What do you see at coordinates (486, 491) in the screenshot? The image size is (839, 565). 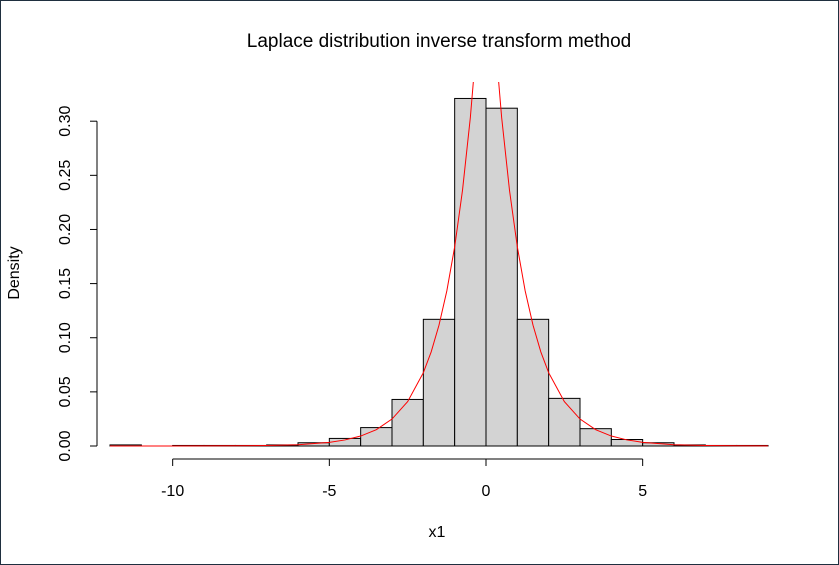 I see `x-tick-label: 0` at bounding box center [486, 491].